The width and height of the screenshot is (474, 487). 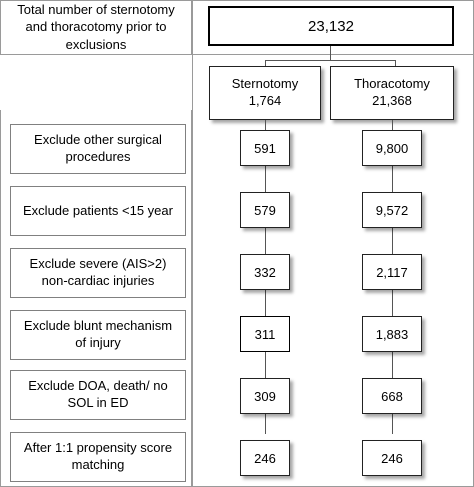 What do you see at coordinates (392, 100) in the screenshot?
I see `thoracotomy-count: 21,368` at bounding box center [392, 100].